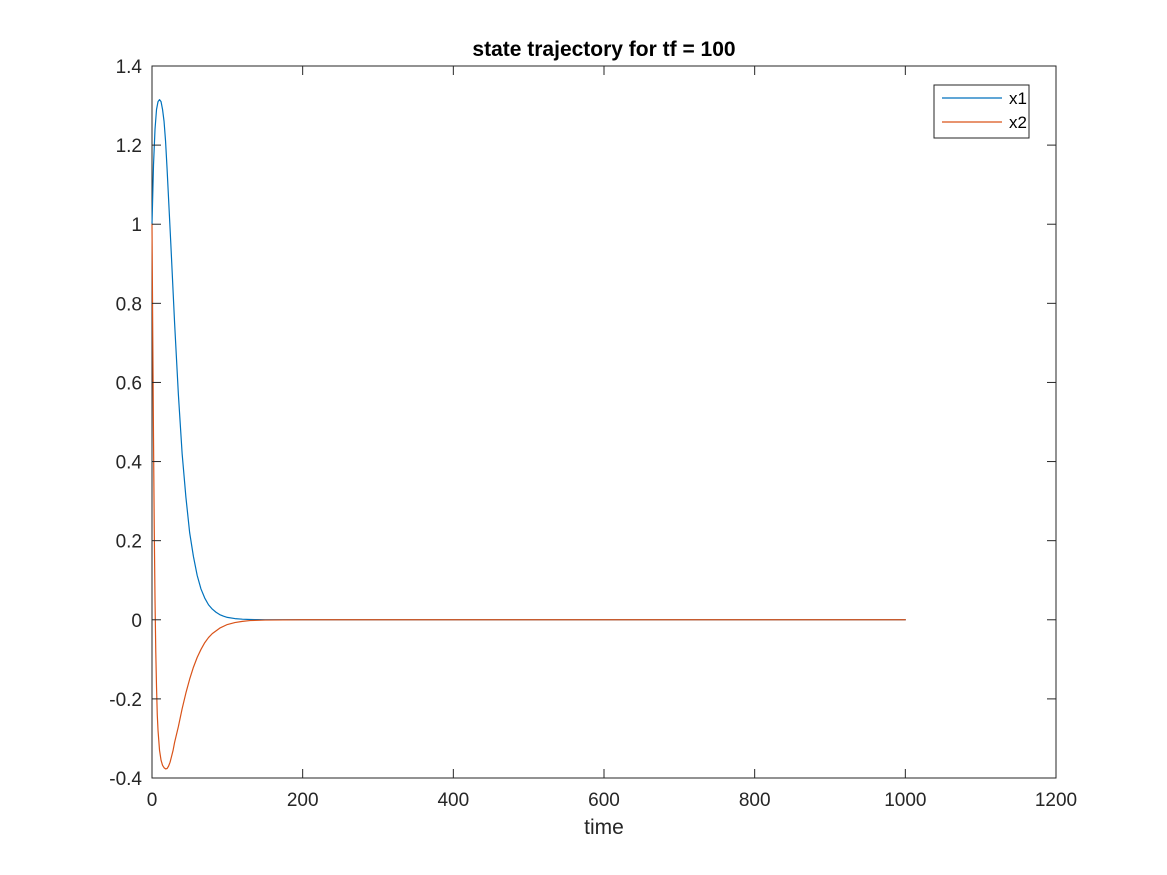 The width and height of the screenshot is (1167, 875). What do you see at coordinates (136, 621) in the screenshot?
I see `y-tick-label: 0` at bounding box center [136, 621].